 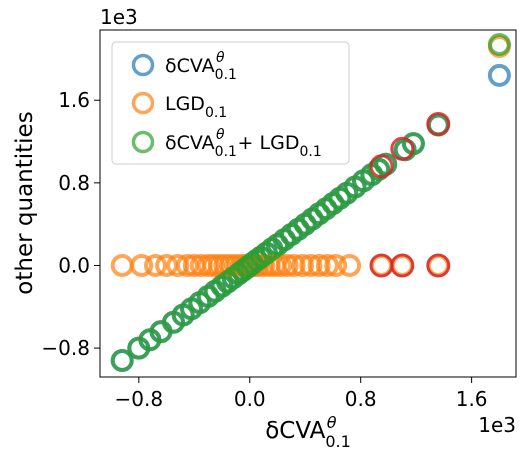 What do you see at coordinates (497, 425) in the screenshot?
I see `x-offset-label: 1e3` at bounding box center [497, 425].